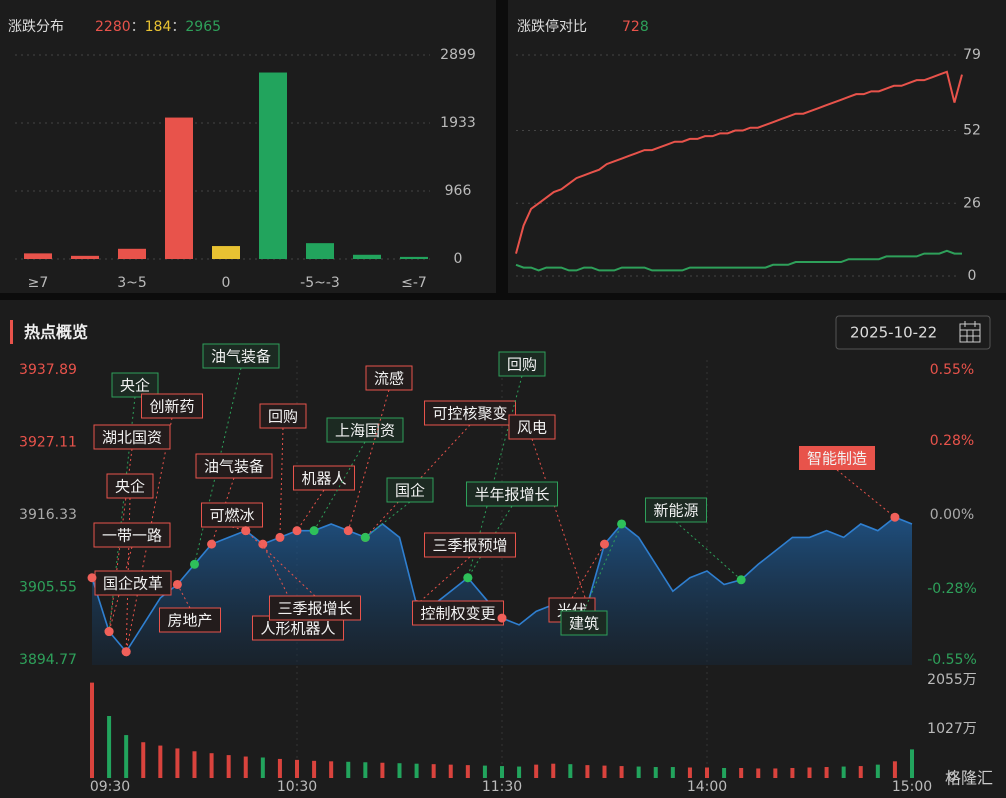 The width and height of the screenshot is (1006, 798). Describe the element at coordinates (158, 27) in the screenshot. I see `summary: 2280：184：2965` at that location.